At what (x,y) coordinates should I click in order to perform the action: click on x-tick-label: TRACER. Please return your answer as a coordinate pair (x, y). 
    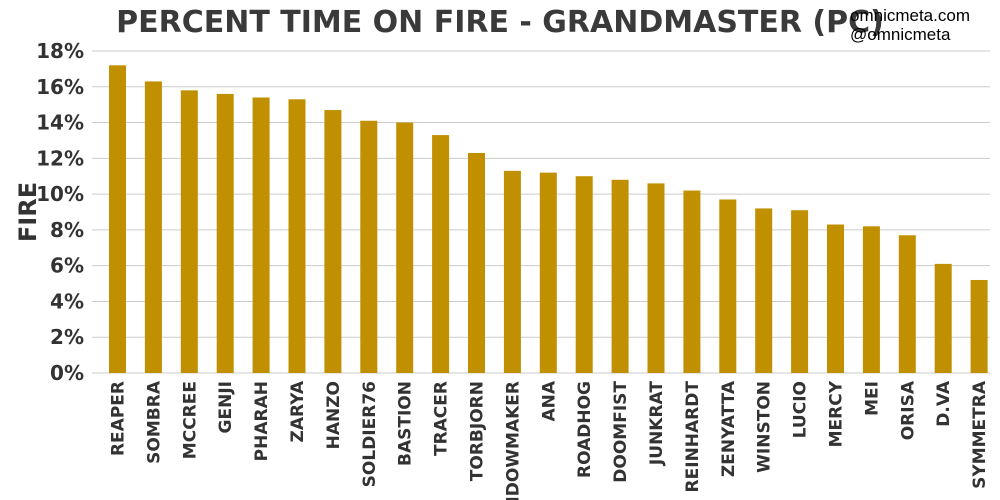
    Looking at the image, I should click on (442, 418).